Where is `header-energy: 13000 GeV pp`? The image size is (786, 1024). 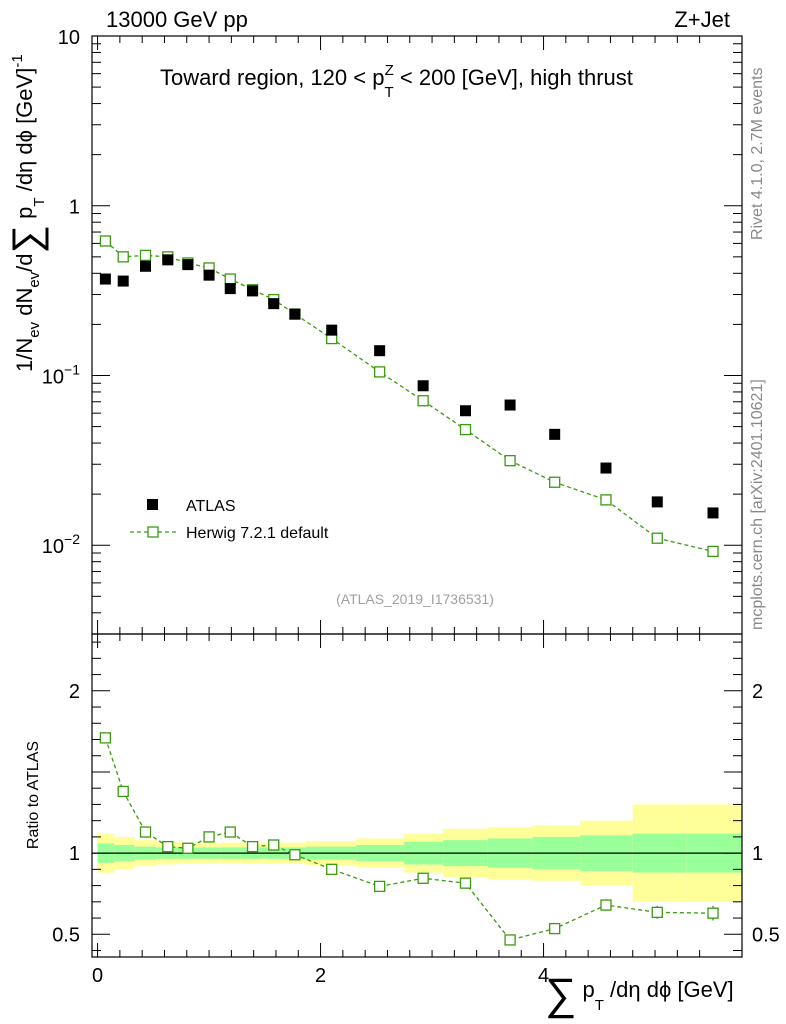
header-energy: 13000 GeV pp is located at coordinates (177, 19).